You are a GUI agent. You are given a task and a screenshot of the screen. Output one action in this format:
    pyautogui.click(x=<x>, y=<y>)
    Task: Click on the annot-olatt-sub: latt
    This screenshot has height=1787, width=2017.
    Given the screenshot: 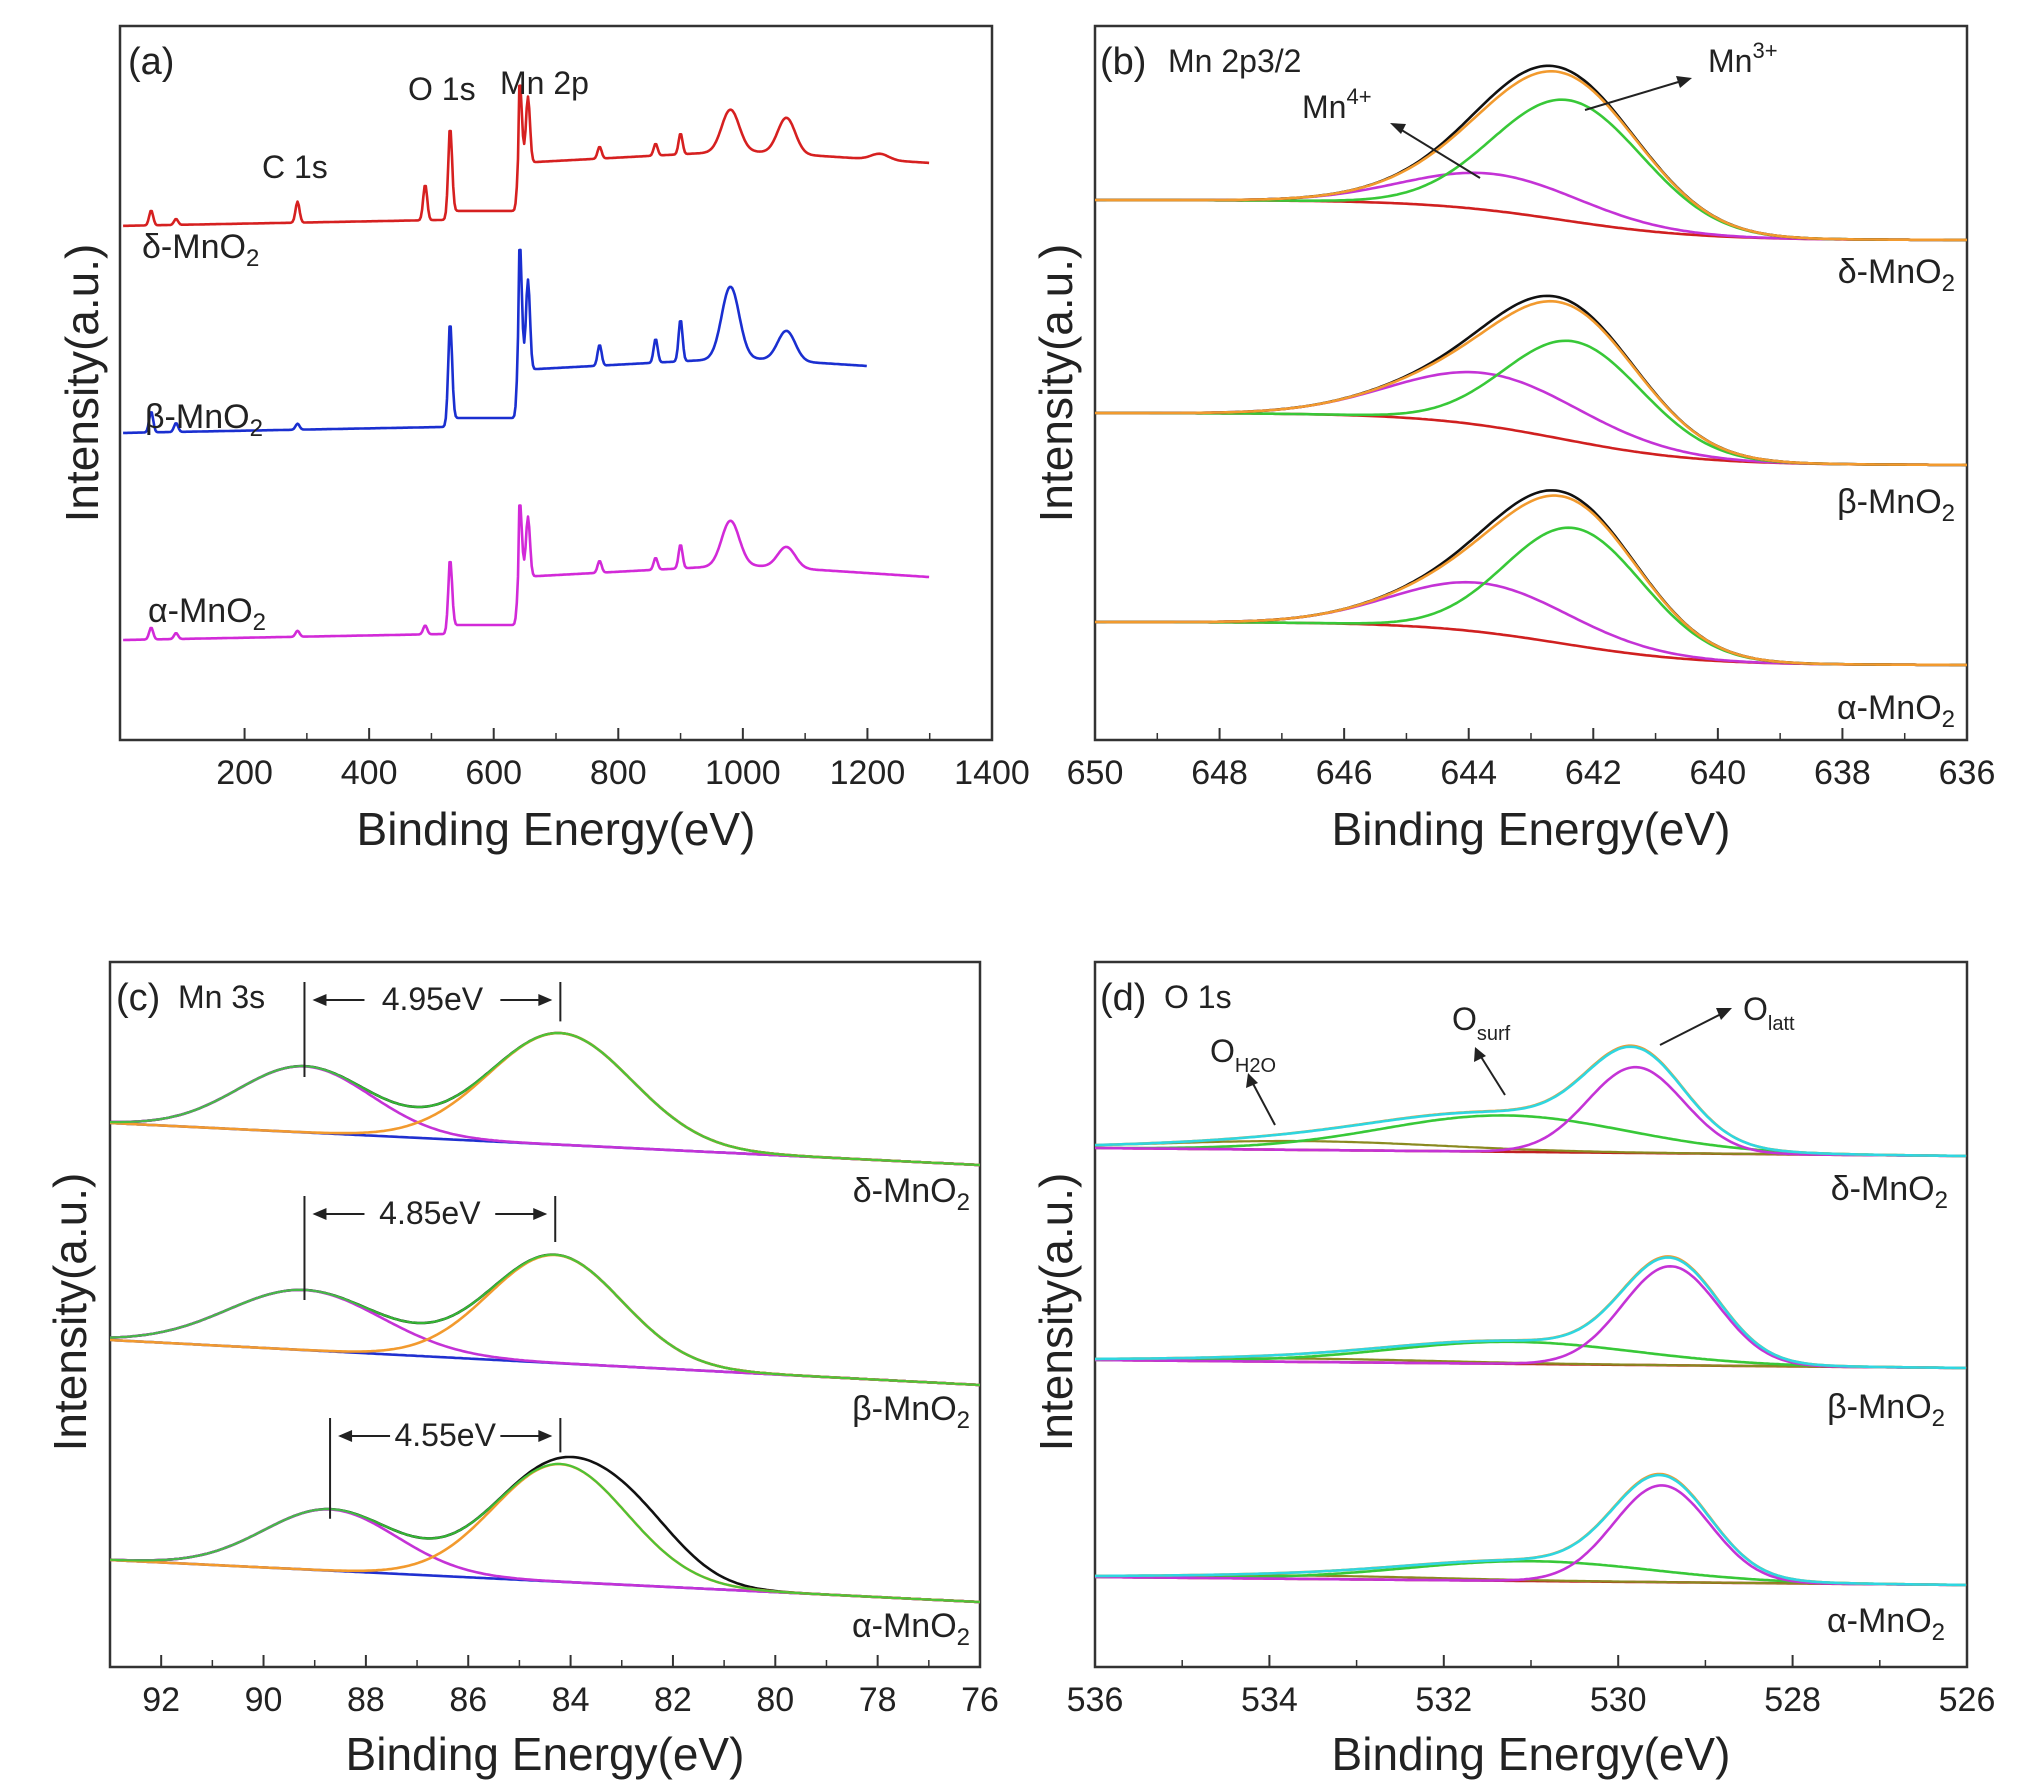 What is the action you would take?
    pyautogui.click(x=1781, y=1024)
    